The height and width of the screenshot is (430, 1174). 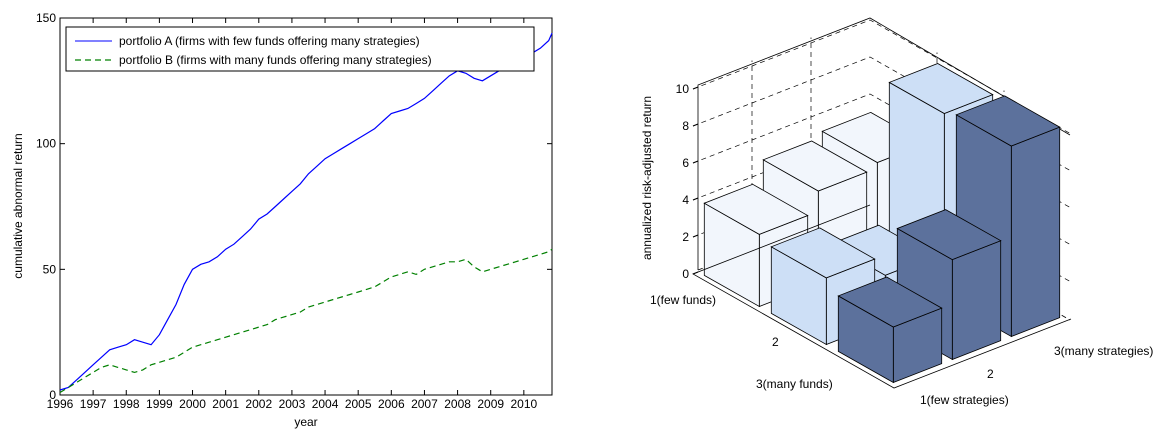 I want to click on row-label-2: 2, so click(x=775, y=342).